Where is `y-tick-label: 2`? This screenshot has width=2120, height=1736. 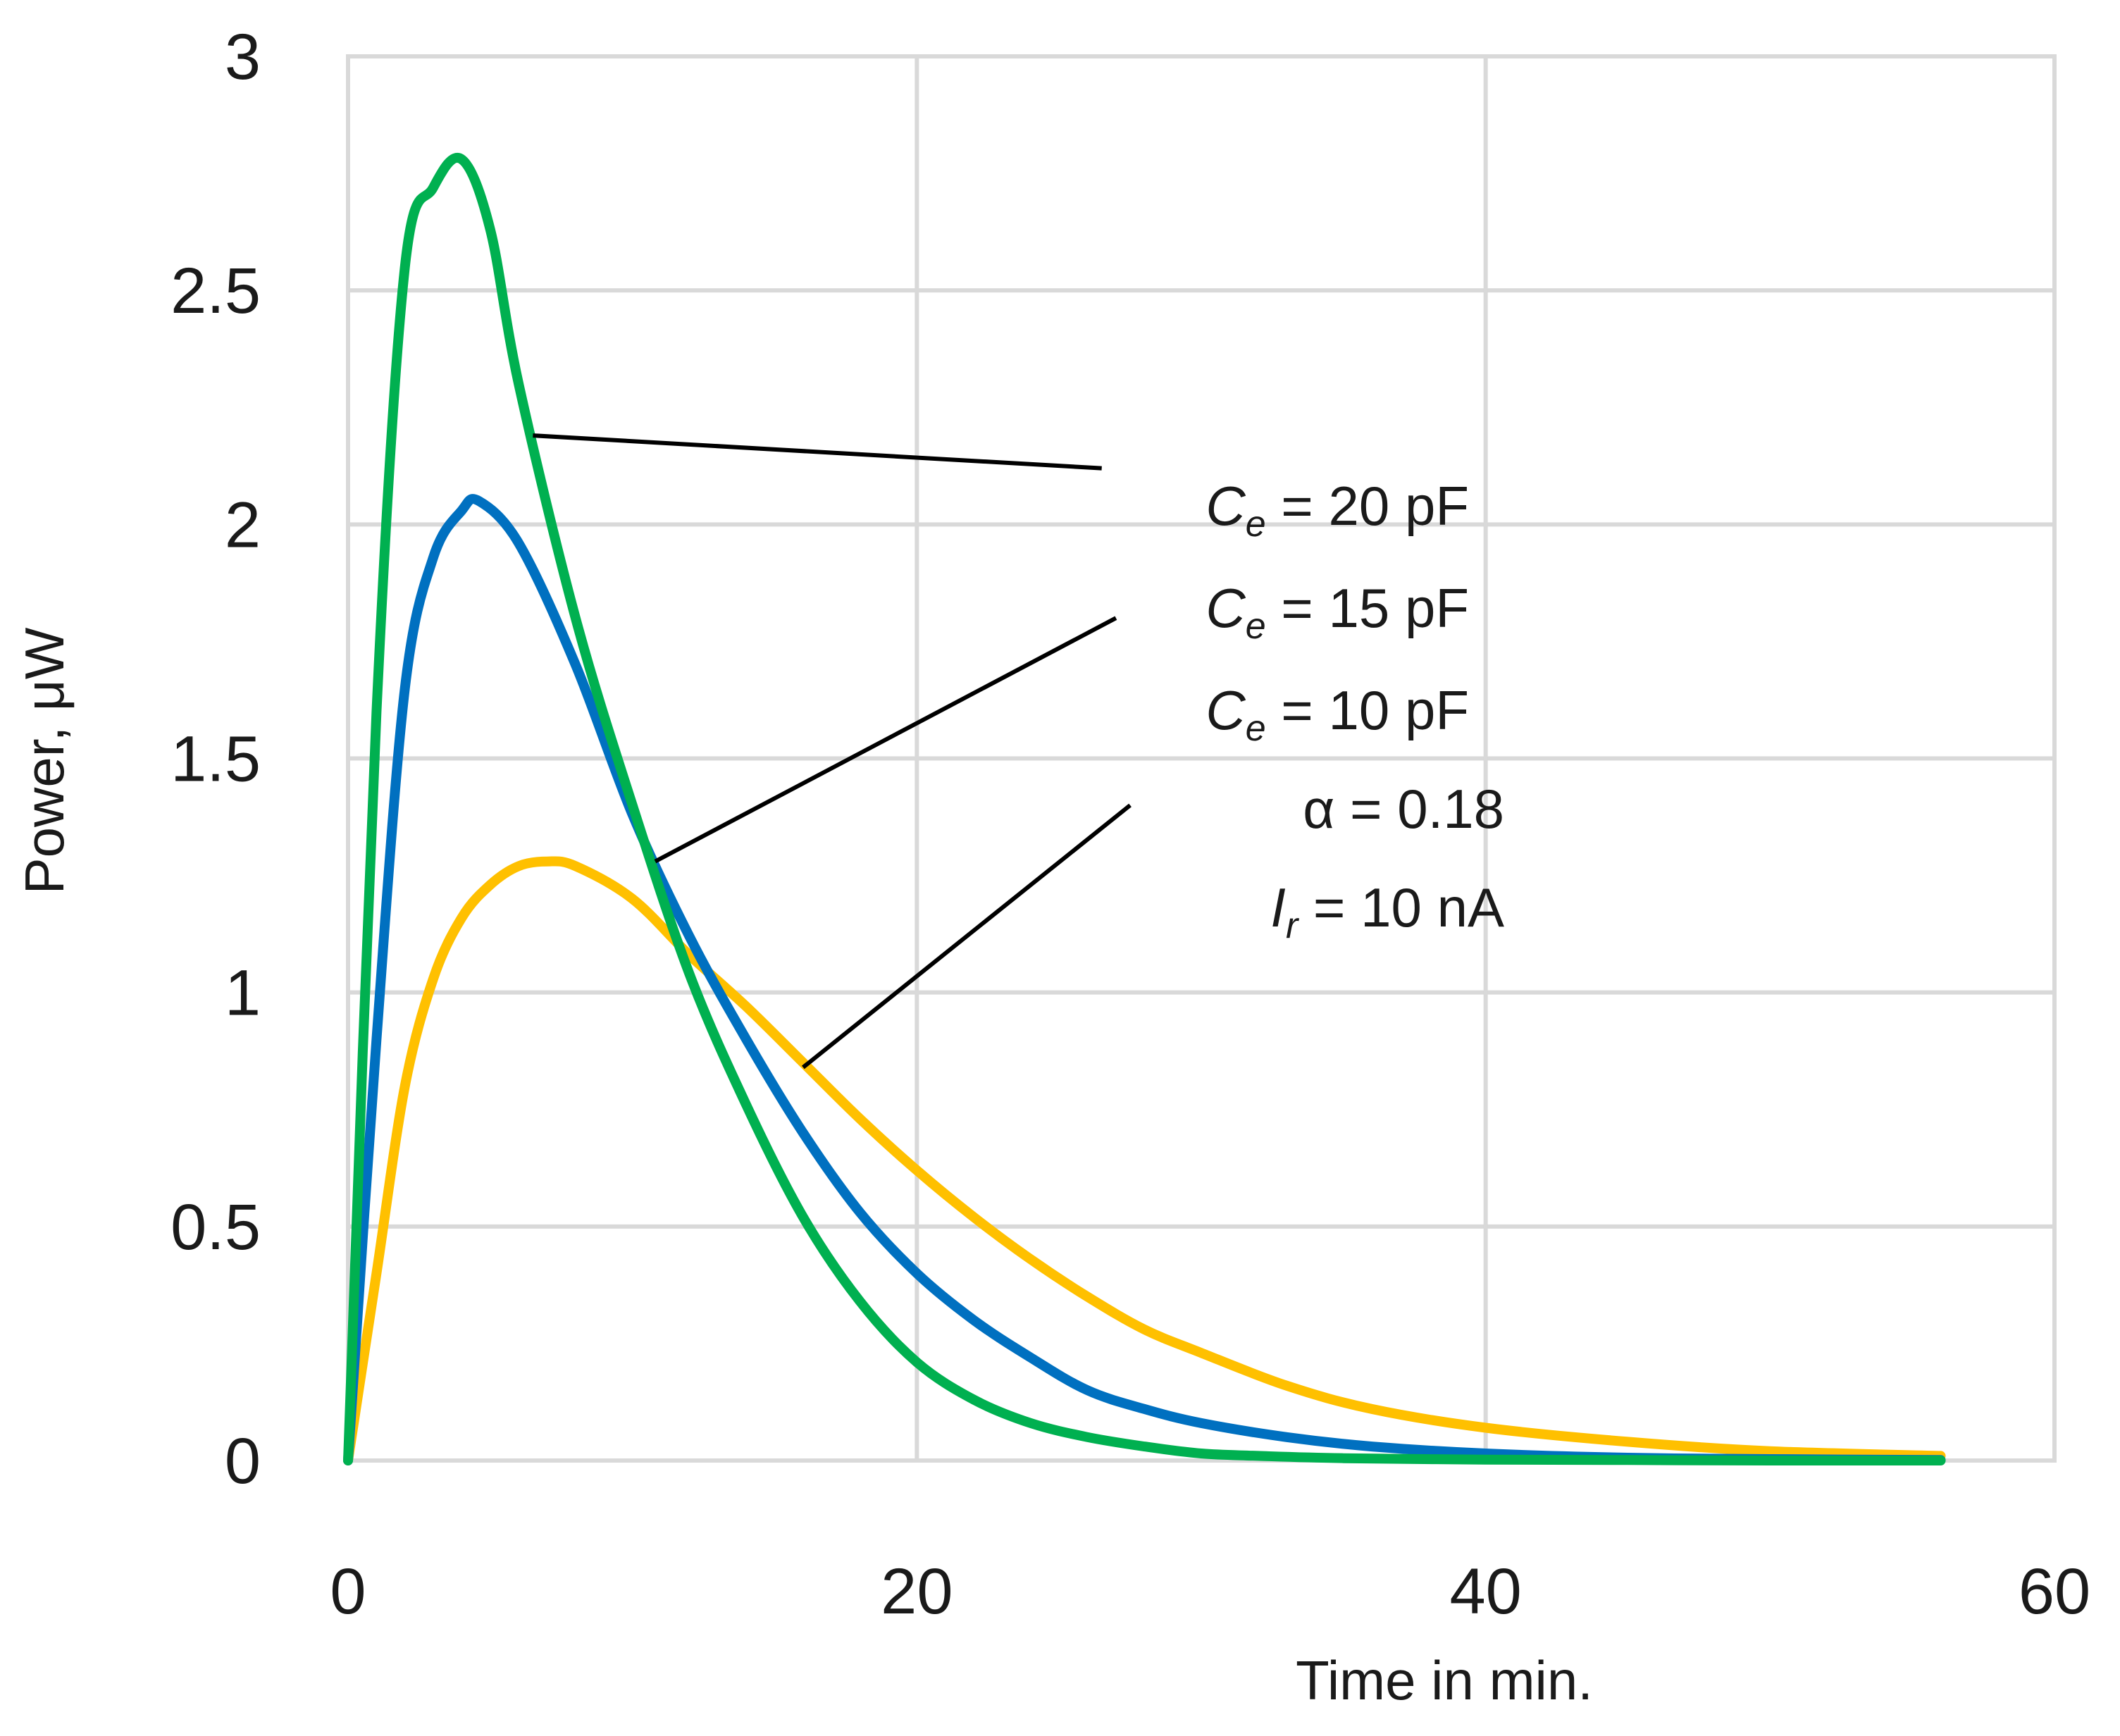 y-tick-label: 2 is located at coordinates (243, 525).